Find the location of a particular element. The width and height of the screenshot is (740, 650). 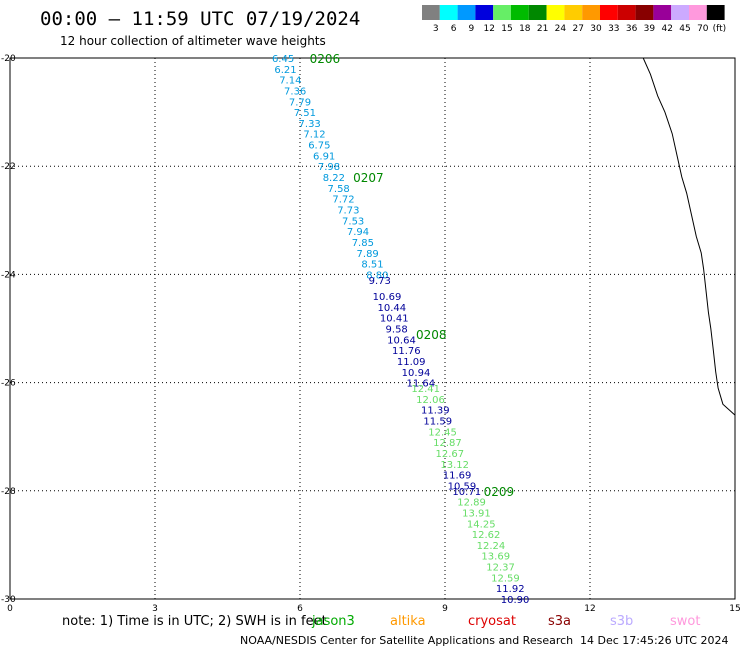

wave-height-value: 11.64 is located at coordinates (421, 384).